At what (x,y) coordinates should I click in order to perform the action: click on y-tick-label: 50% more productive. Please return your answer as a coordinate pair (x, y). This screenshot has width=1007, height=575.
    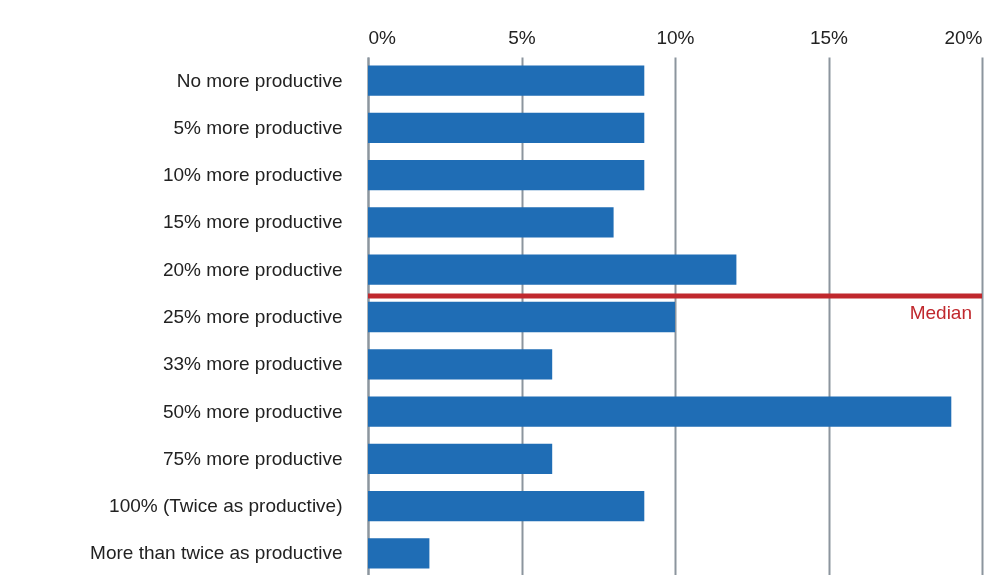
    Looking at the image, I should click on (252, 411).